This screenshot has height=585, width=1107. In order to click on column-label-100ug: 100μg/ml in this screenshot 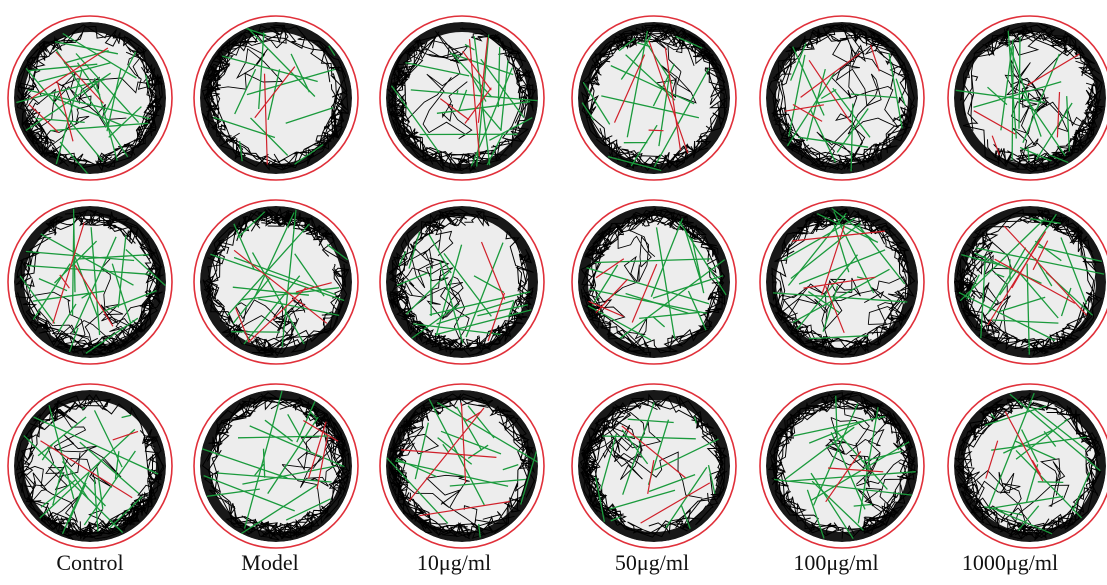, I will do `click(836, 562)`.